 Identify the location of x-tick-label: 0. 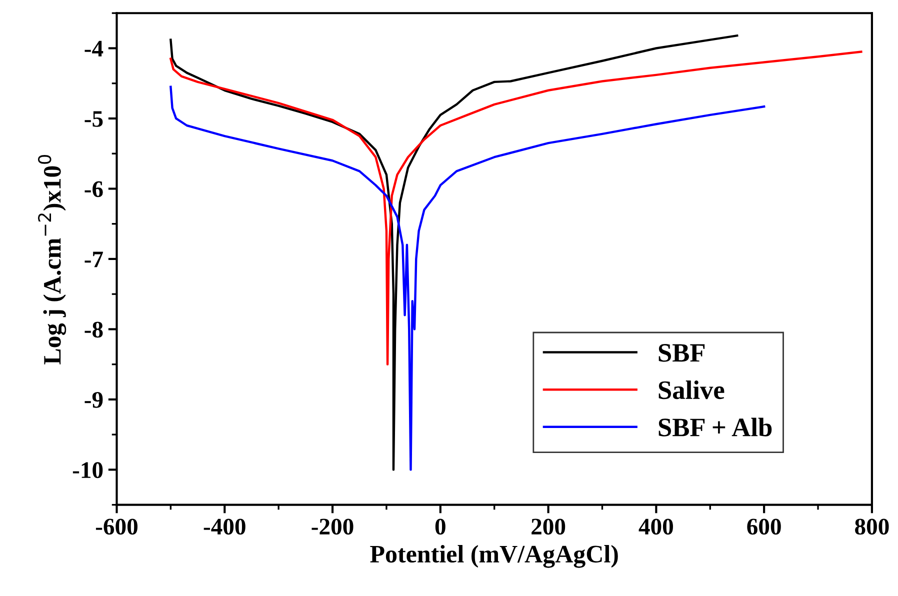
(440, 526).